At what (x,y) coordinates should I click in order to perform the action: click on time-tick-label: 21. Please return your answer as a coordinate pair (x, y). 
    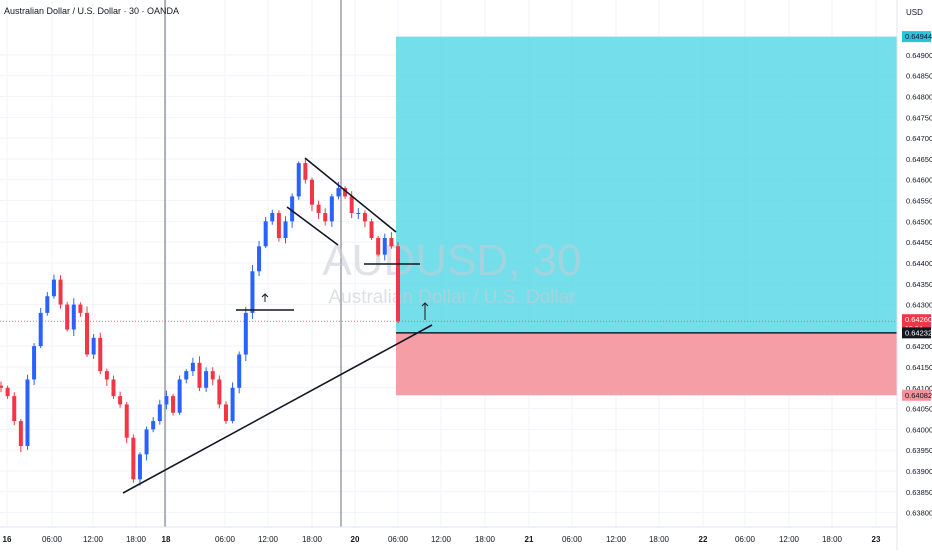
    Looking at the image, I should click on (529, 539).